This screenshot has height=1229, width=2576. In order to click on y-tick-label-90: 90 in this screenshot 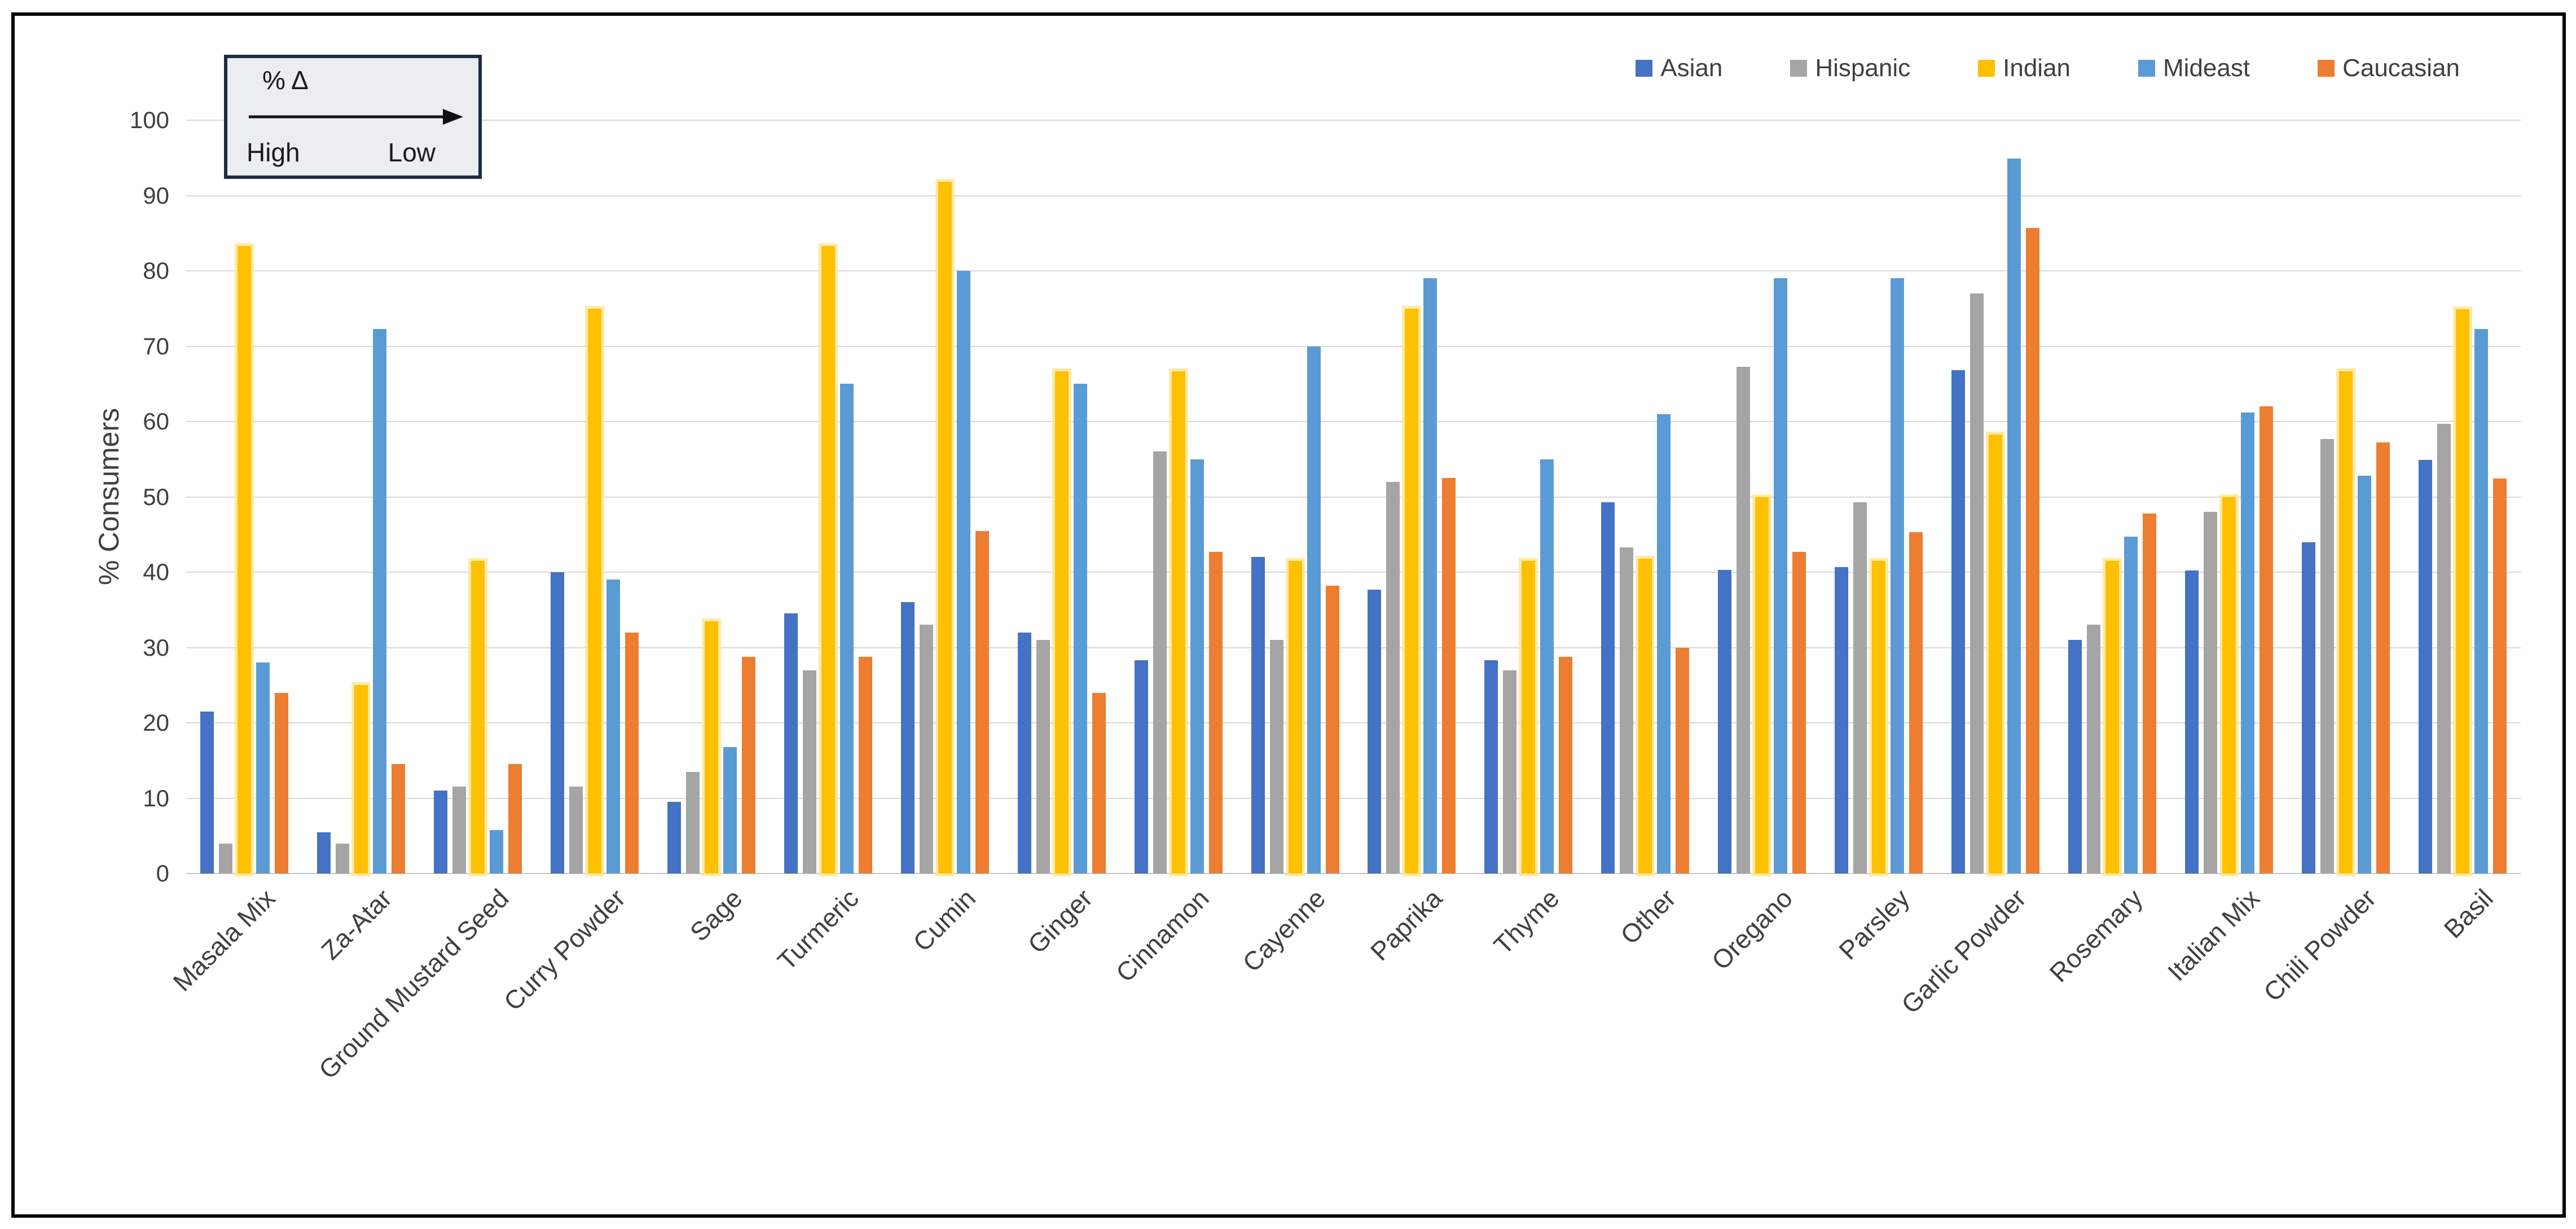, I will do `click(156, 195)`.